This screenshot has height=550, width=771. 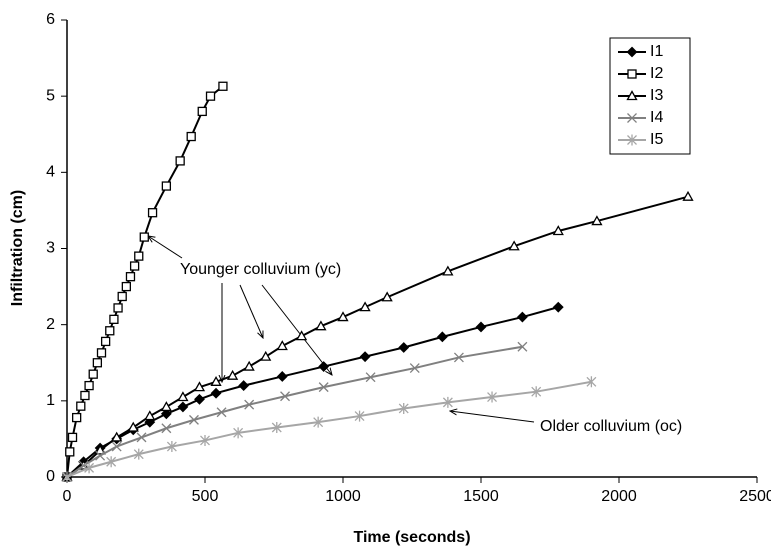 What do you see at coordinates (656, 73) in the screenshot?
I see `legend-label: I2` at bounding box center [656, 73].